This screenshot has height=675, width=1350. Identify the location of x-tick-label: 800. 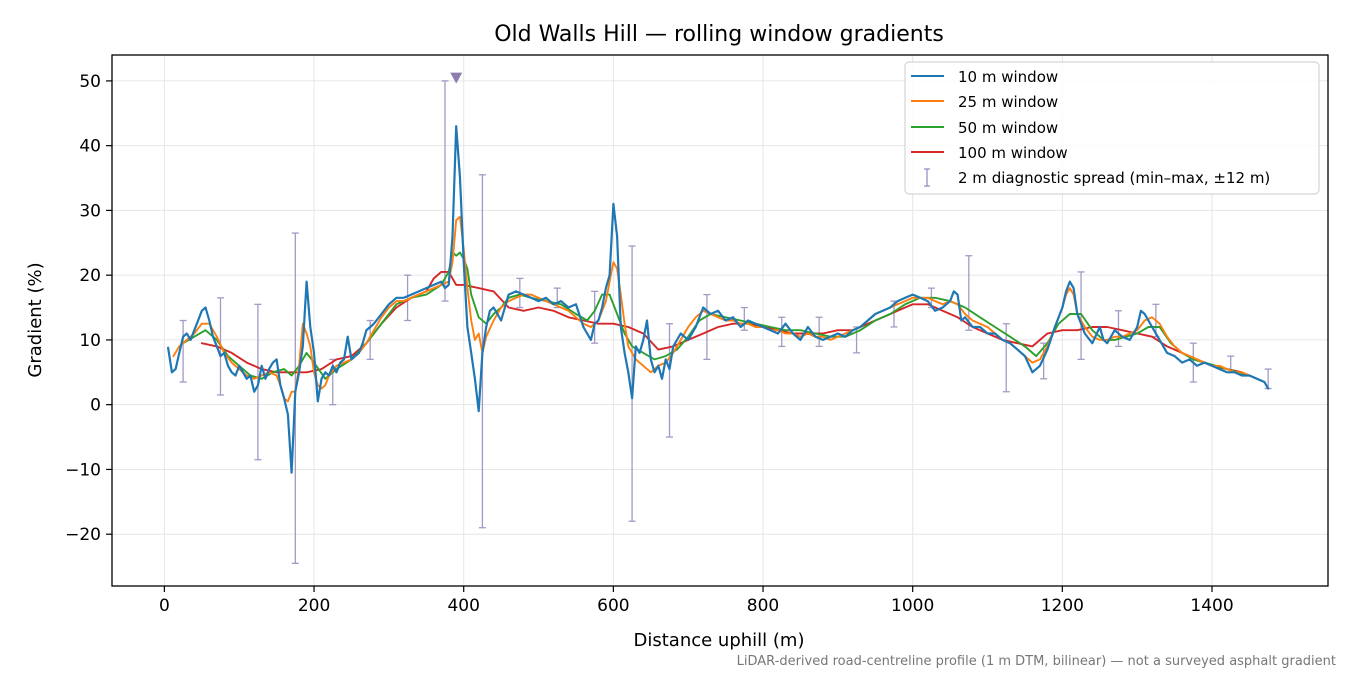
(763, 606).